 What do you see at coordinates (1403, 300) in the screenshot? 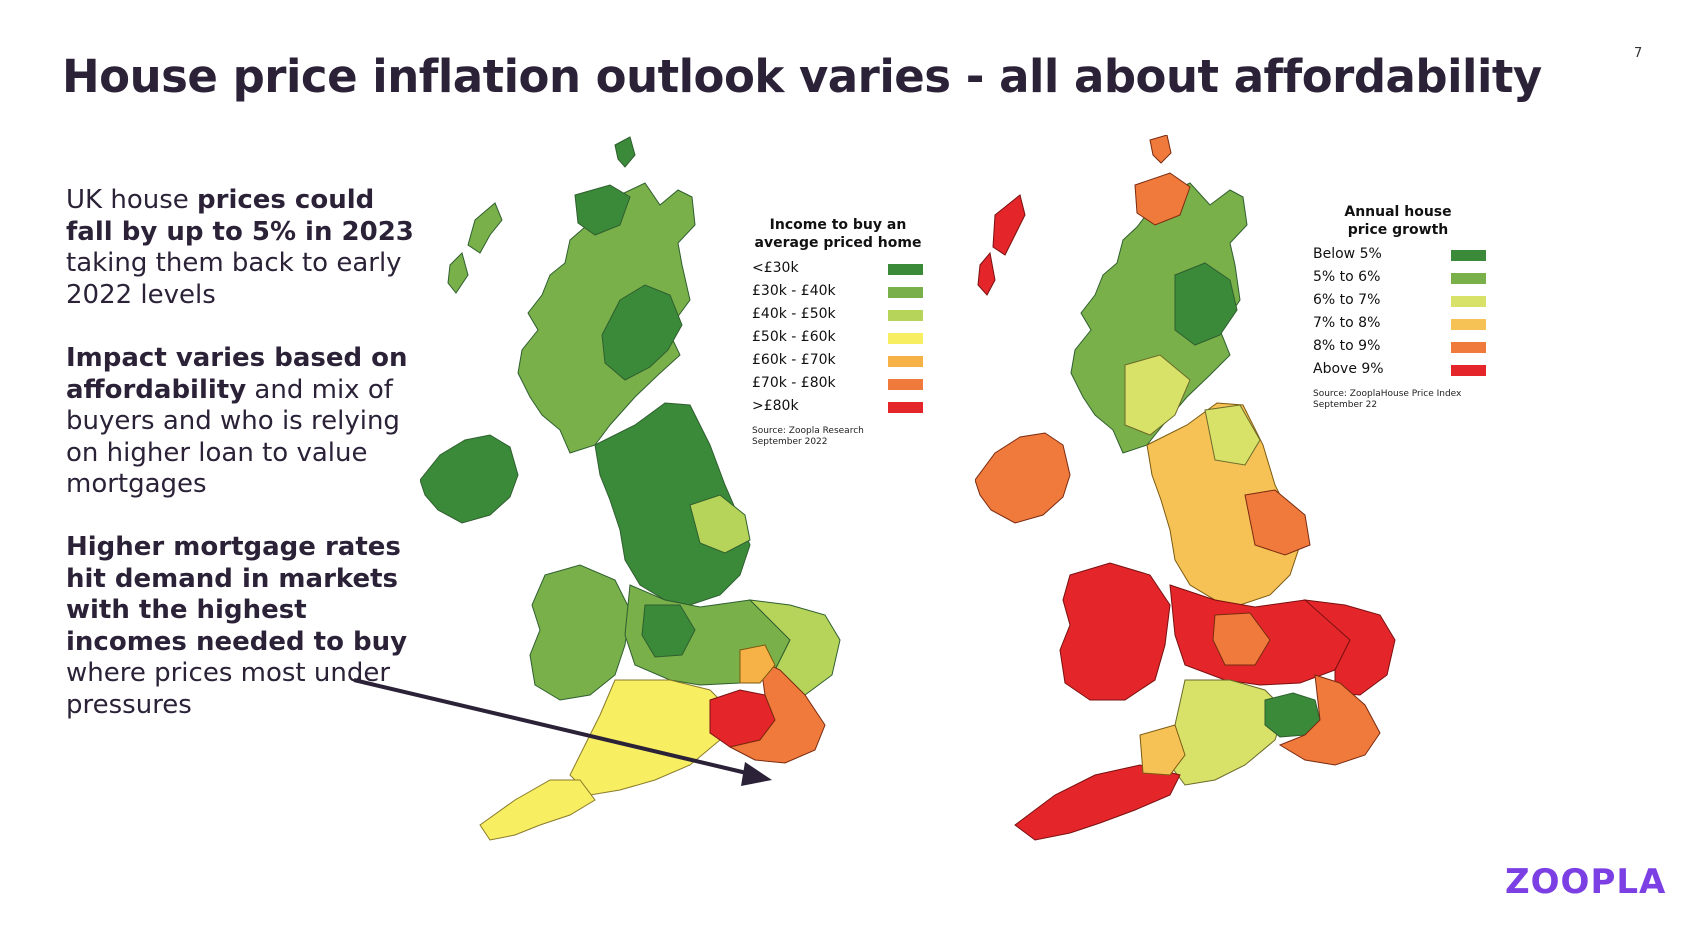
I see `legend-row: 6% to 7%` at bounding box center [1403, 300].